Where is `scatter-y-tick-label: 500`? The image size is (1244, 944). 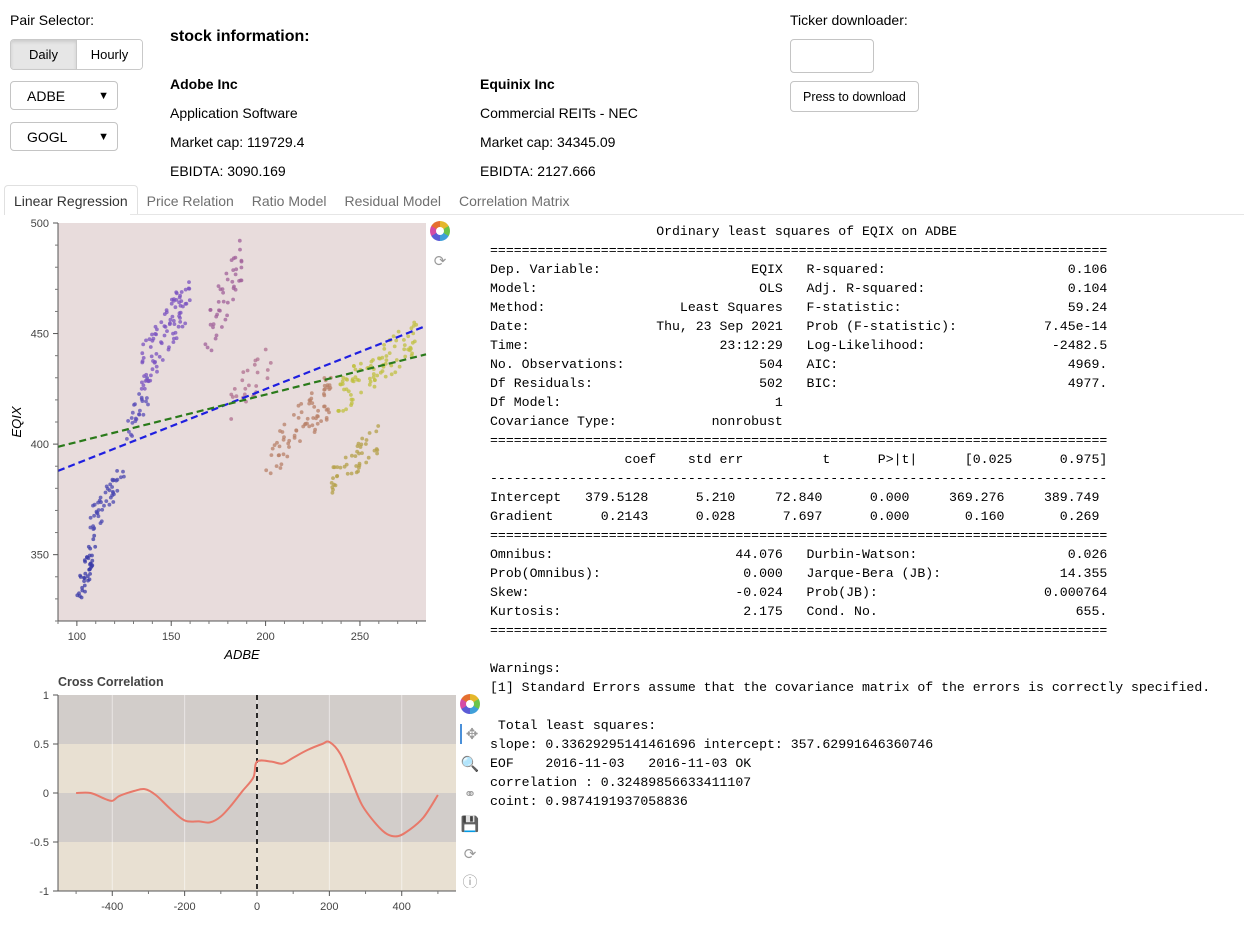
scatter-y-tick-label: 500 is located at coordinates (40, 224).